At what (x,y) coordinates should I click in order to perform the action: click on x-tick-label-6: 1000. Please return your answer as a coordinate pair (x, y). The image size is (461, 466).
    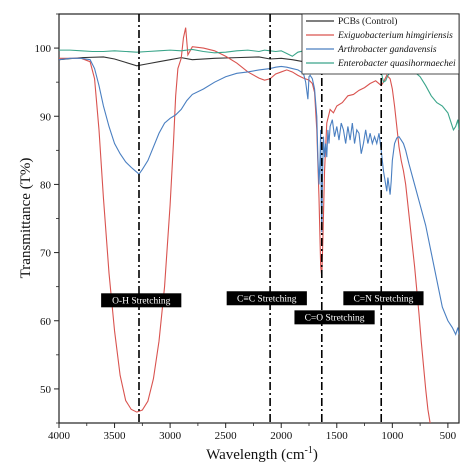
    Looking at the image, I should click on (392, 436).